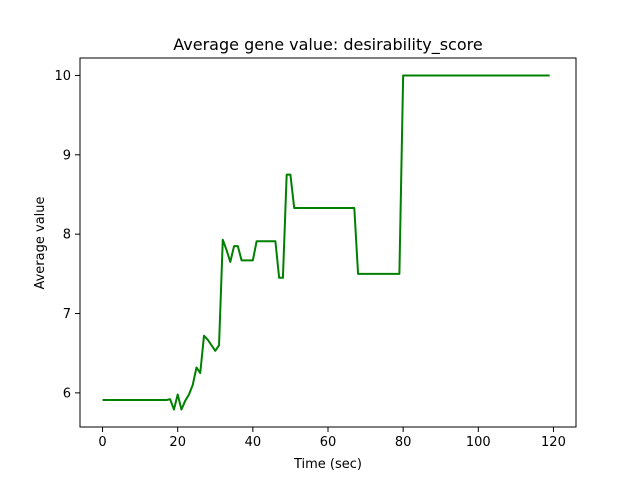 This screenshot has width=640, height=480. Describe the element at coordinates (177, 442) in the screenshot. I see `x-tick-label: 20` at that location.